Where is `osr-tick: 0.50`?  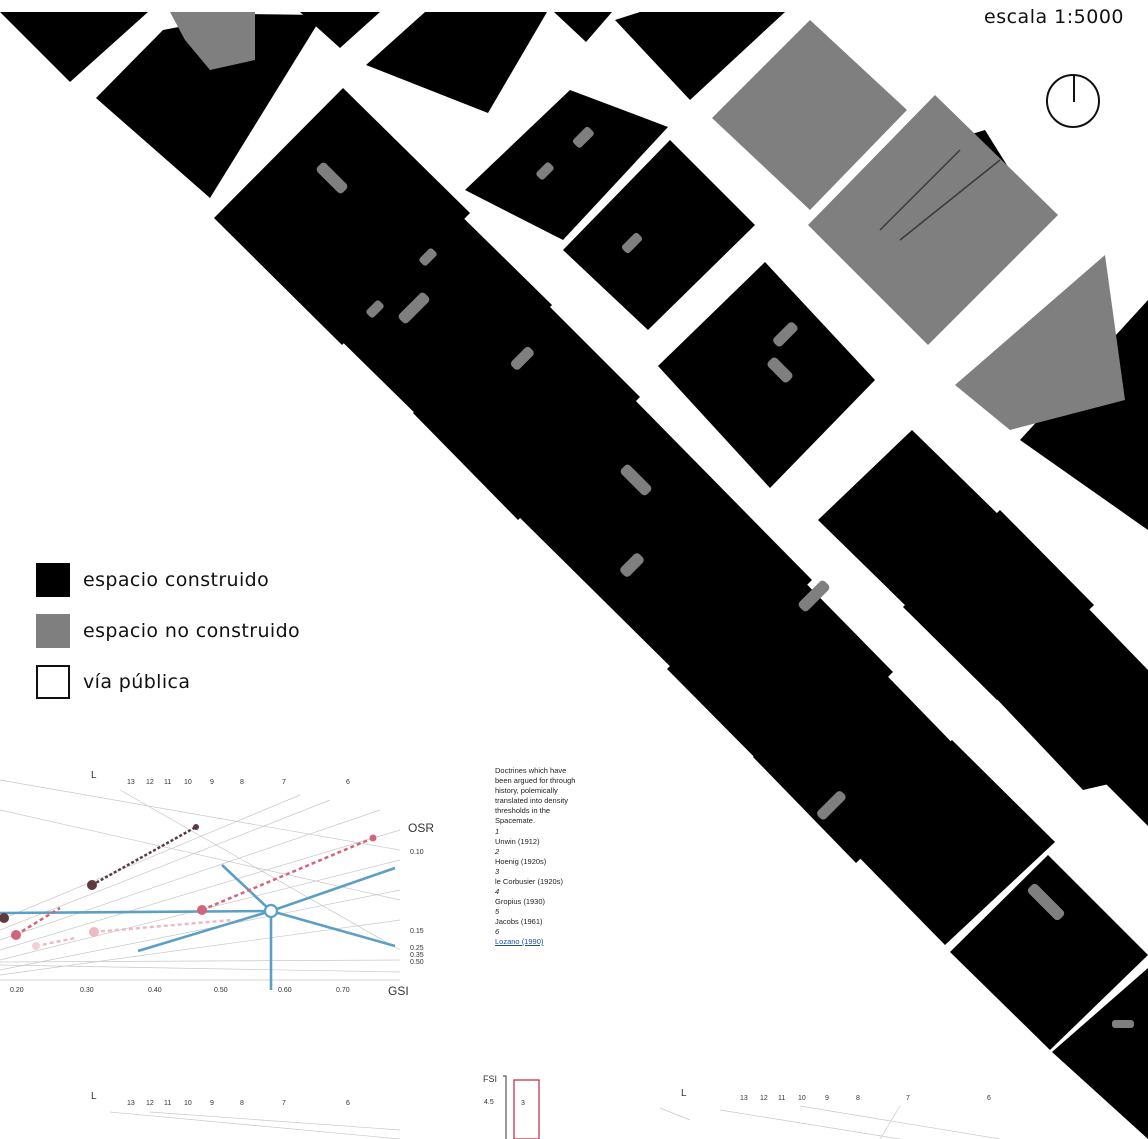
osr-tick: 0.50 is located at coordinates (417, 962).